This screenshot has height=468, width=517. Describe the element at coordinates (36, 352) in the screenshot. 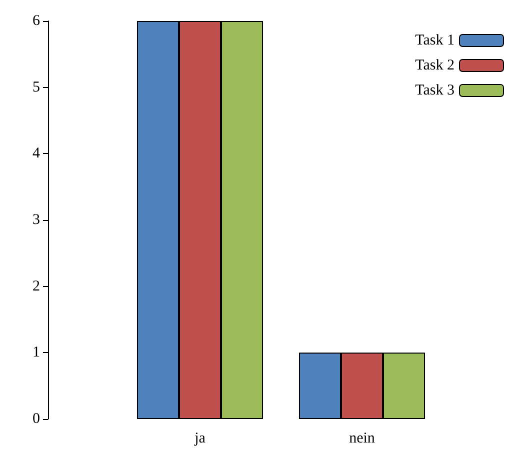

I see `y-tick-label: 1` at that location.